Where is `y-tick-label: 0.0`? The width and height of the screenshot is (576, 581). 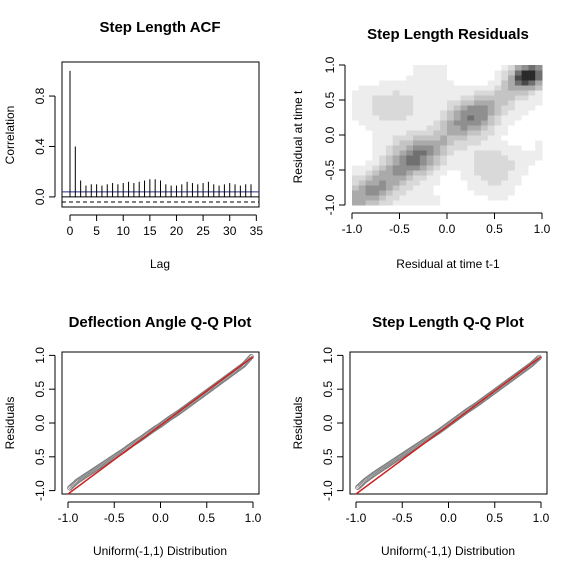
y-tick-label: 0.0 is located at coordinates (330, 134).